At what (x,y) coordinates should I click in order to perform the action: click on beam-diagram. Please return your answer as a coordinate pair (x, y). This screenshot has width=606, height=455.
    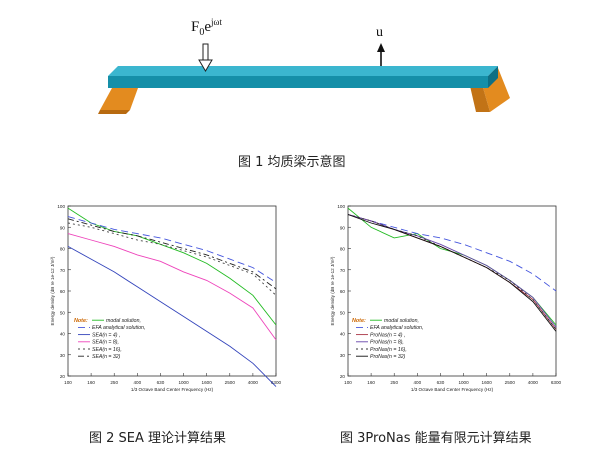
    Looking at the image, I should click on (304, 78).